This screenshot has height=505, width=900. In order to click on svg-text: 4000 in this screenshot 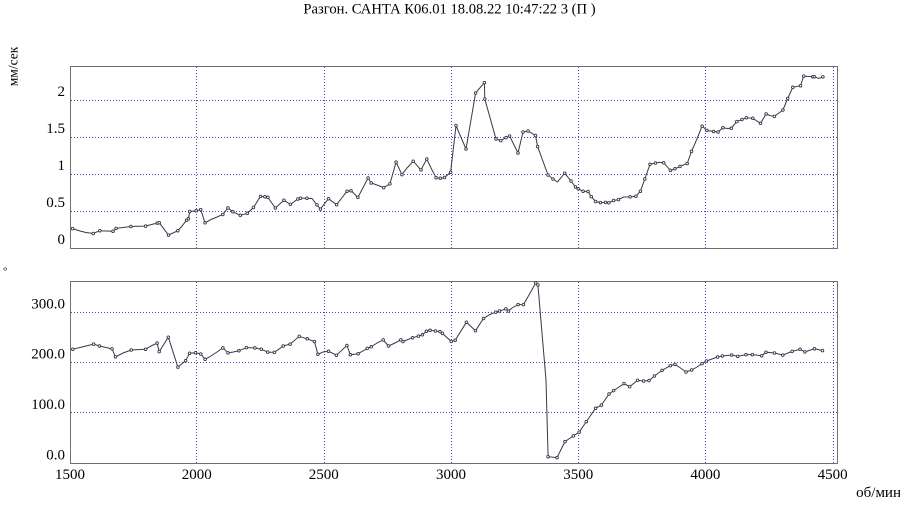, I will do `click(705, 475)`.